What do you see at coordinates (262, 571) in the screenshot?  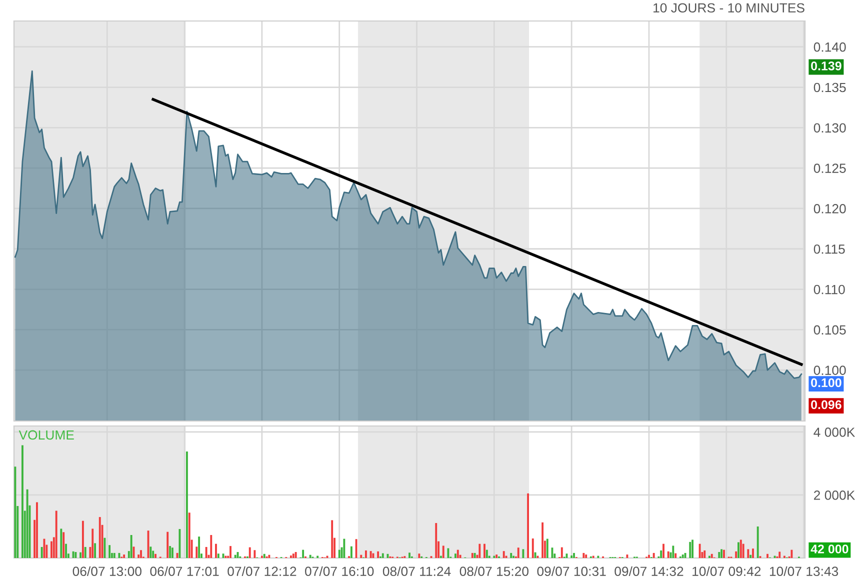 I see `x-tick-label: 07/07 12:12` at bounding box center [262, 571].